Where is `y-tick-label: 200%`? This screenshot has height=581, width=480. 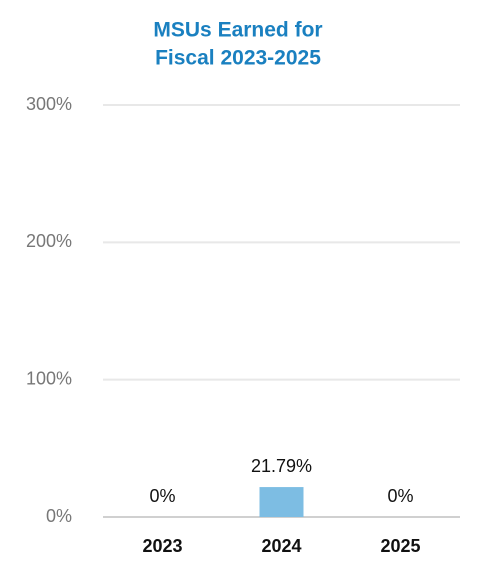
y-tick-label: 200% is located at coordinates (49, 241).